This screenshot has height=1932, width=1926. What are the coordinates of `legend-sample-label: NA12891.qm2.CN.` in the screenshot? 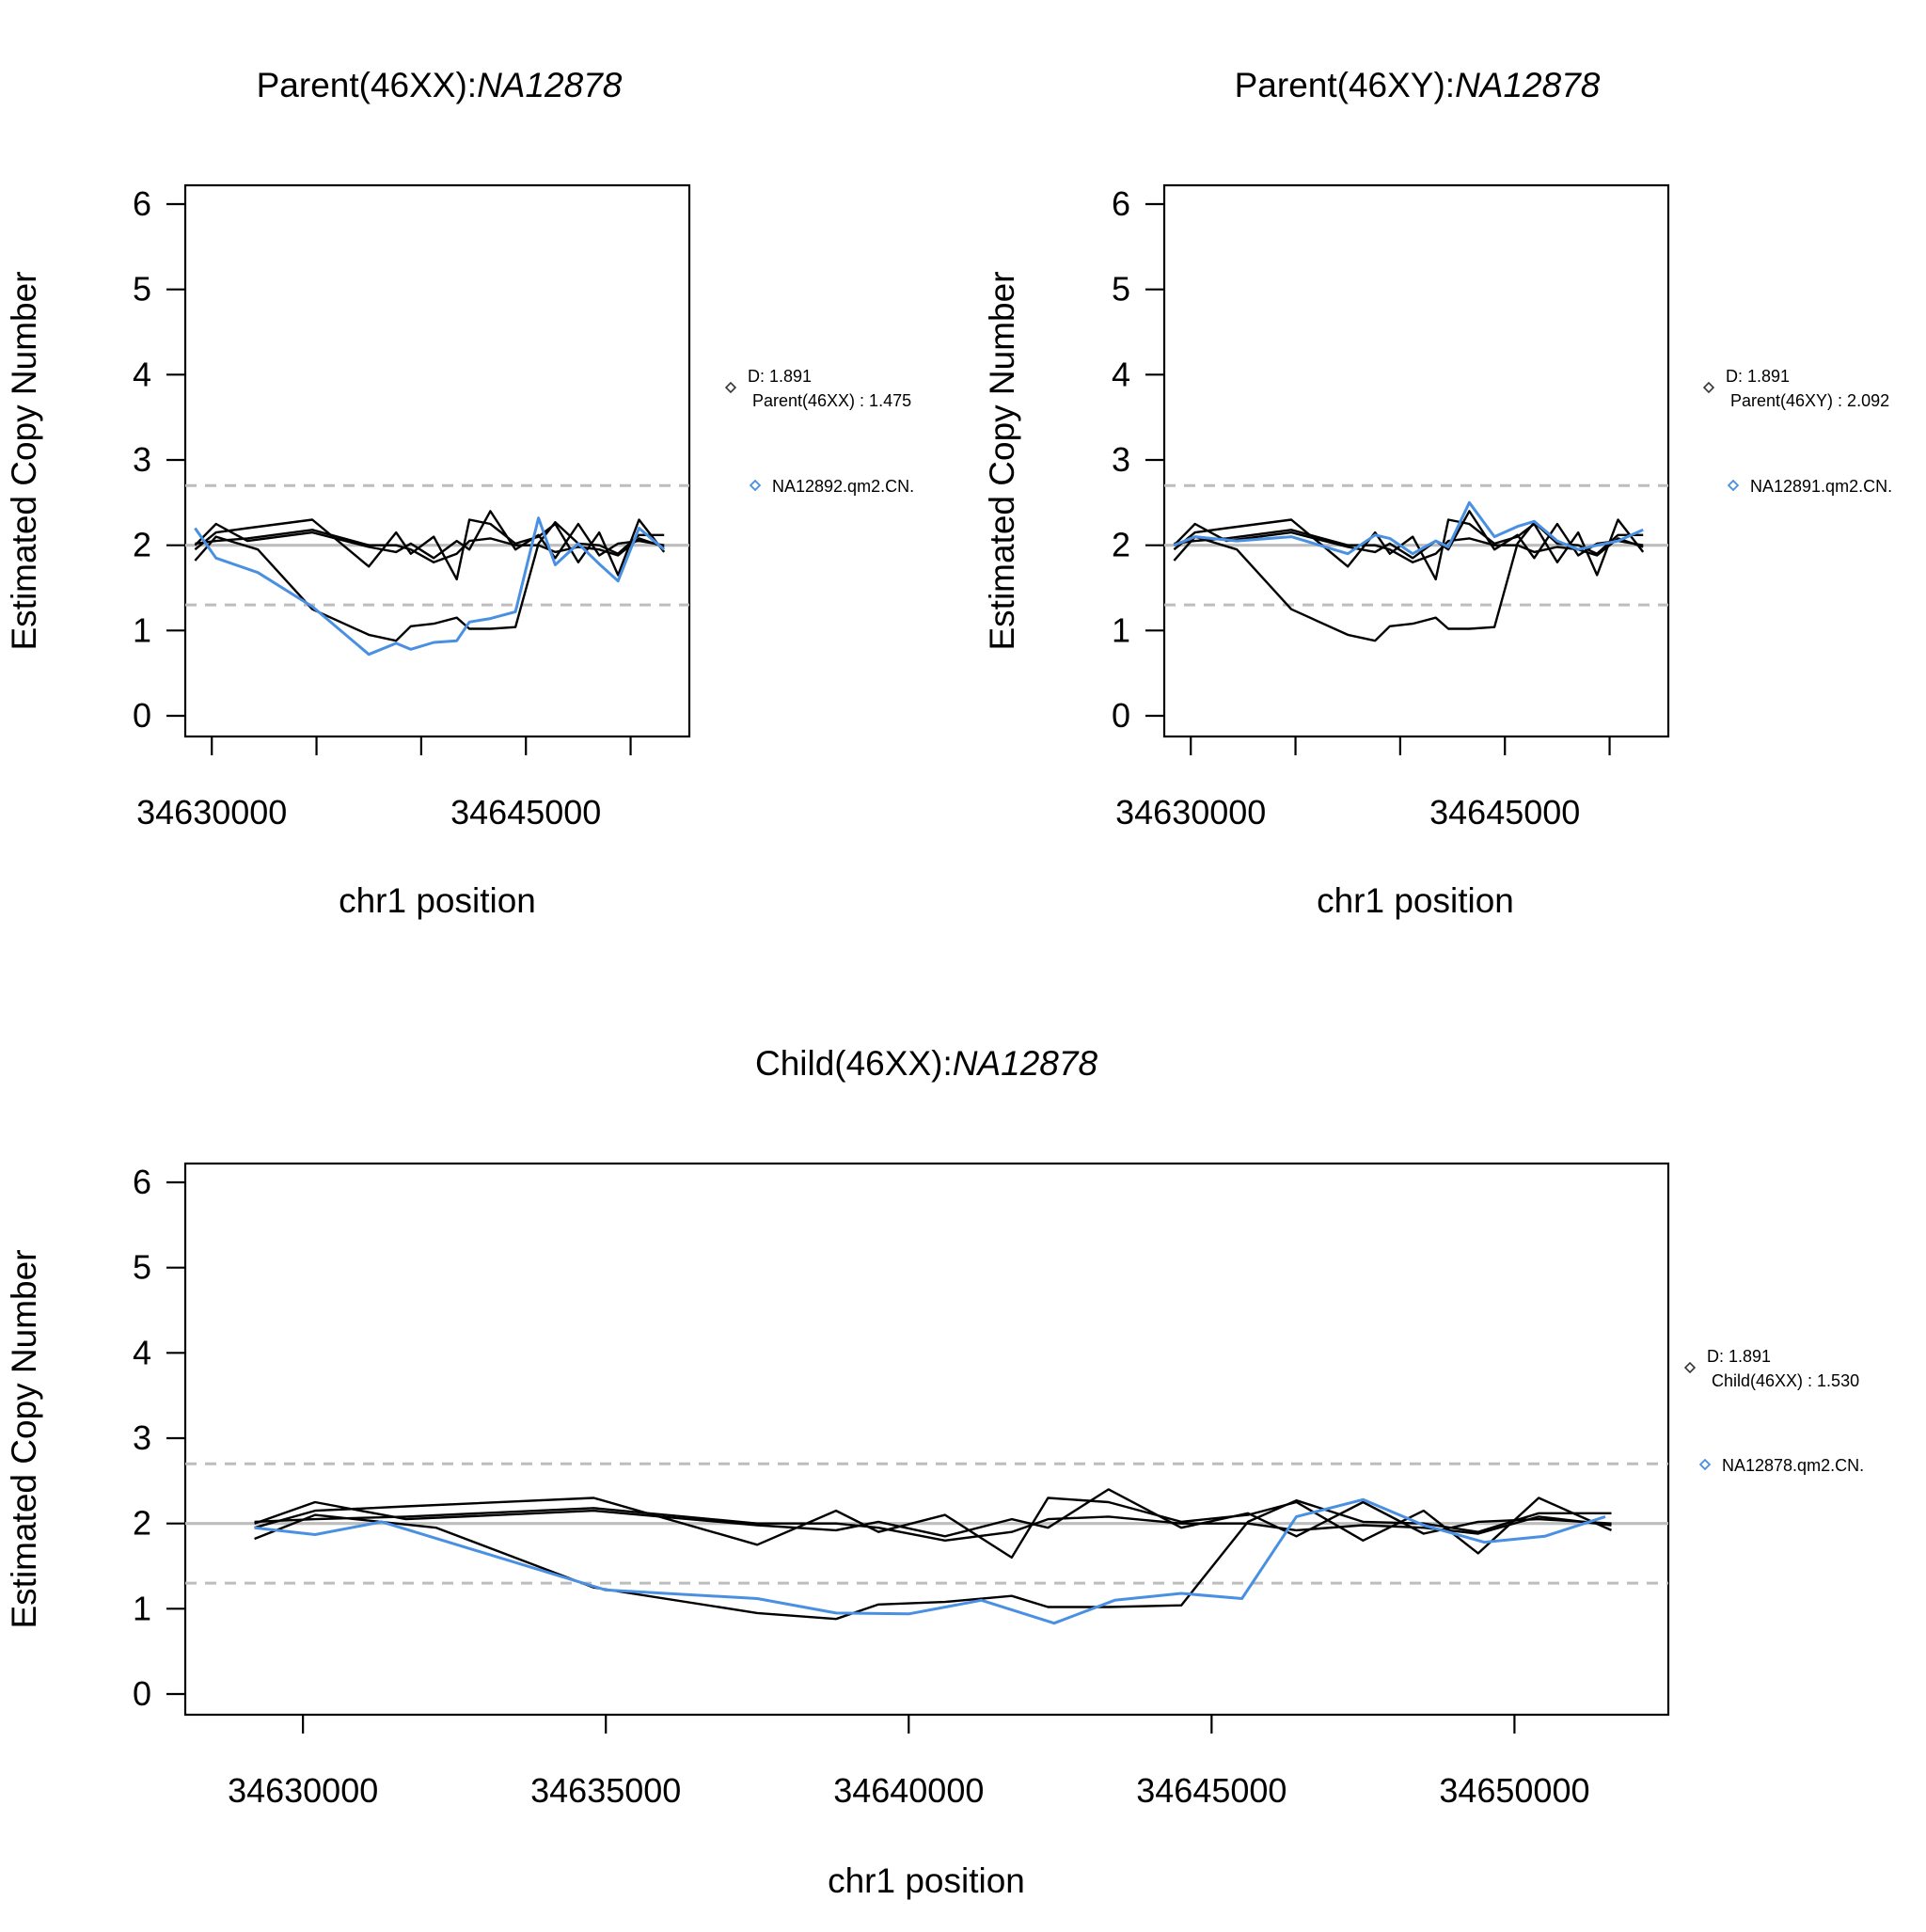 It's located at (1821, 486).